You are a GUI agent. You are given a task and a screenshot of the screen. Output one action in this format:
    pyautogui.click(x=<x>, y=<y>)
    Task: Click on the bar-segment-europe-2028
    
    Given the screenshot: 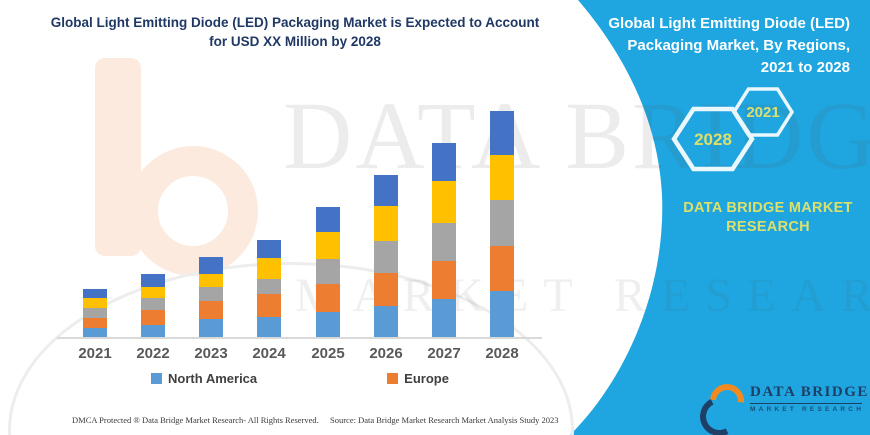 What is the action you would take?
    pyautogui.click(x=502, y=268)
    